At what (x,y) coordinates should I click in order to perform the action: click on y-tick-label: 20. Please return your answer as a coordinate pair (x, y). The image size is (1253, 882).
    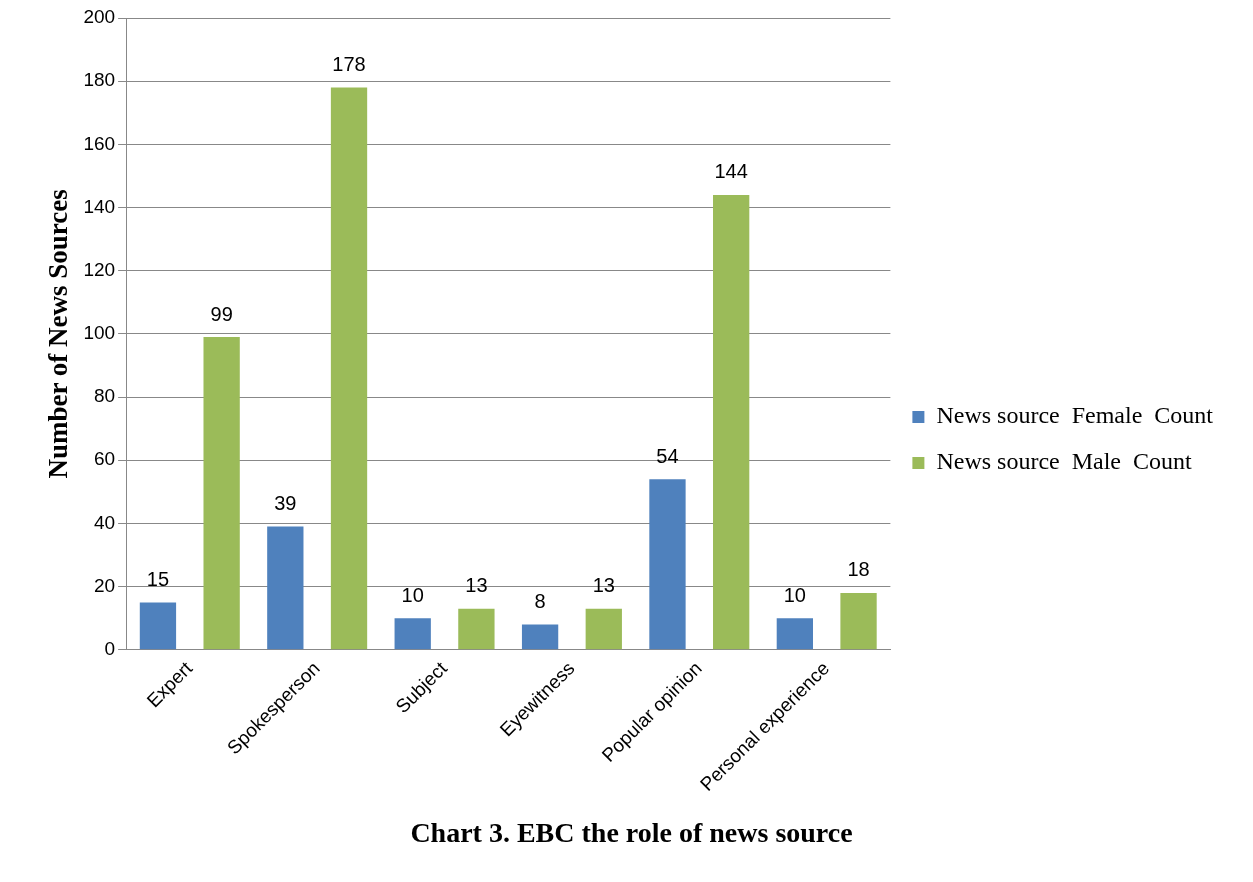
    Looking at the image, I should click on (104, 585).